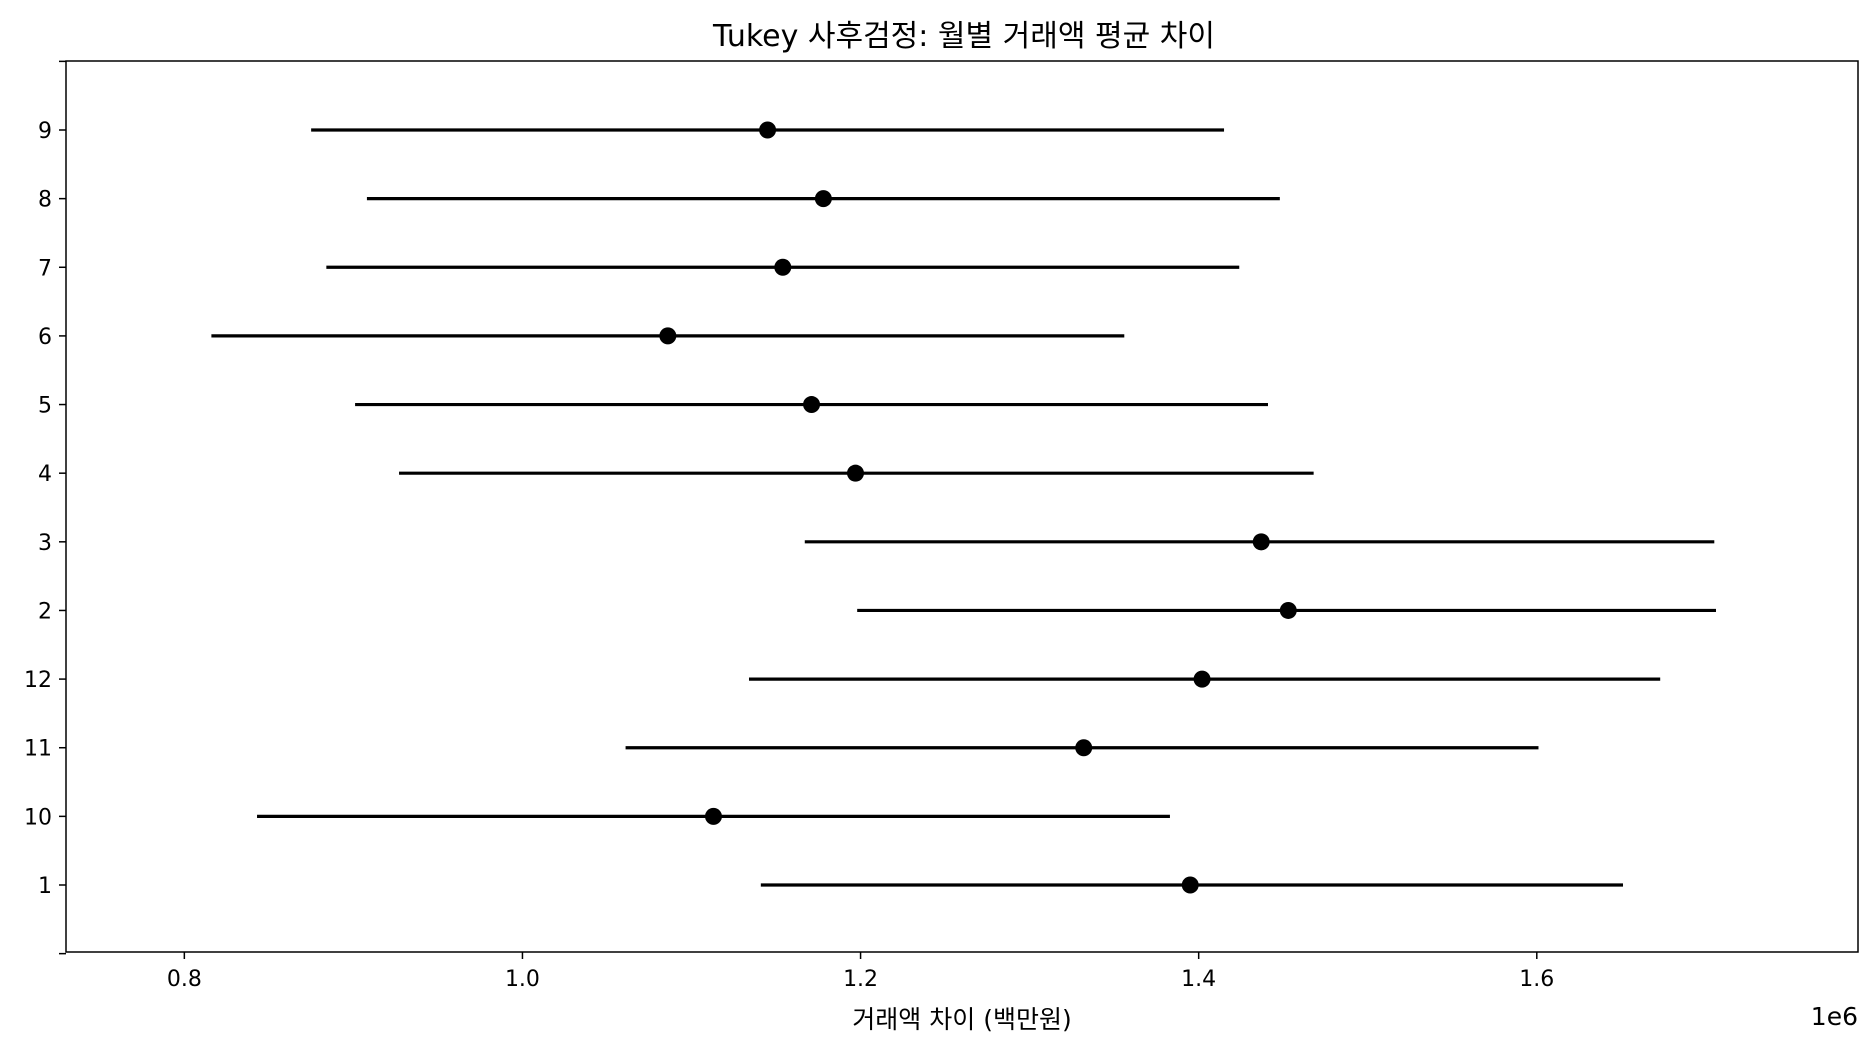 The height and width of the screenshot is (1051, 1872). Describe the element at coordinates (38, 680) in the screenshot. I see `y-tick-label: 12` at that location.